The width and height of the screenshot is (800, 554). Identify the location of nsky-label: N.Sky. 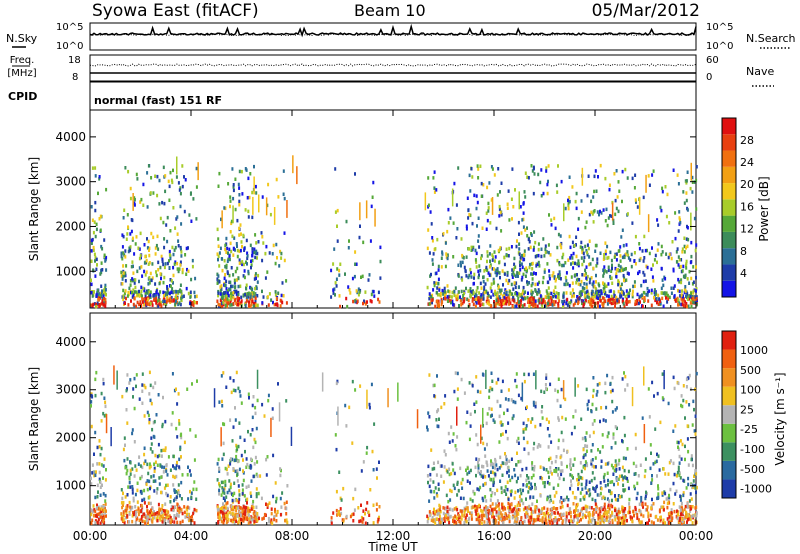
(22, 38).